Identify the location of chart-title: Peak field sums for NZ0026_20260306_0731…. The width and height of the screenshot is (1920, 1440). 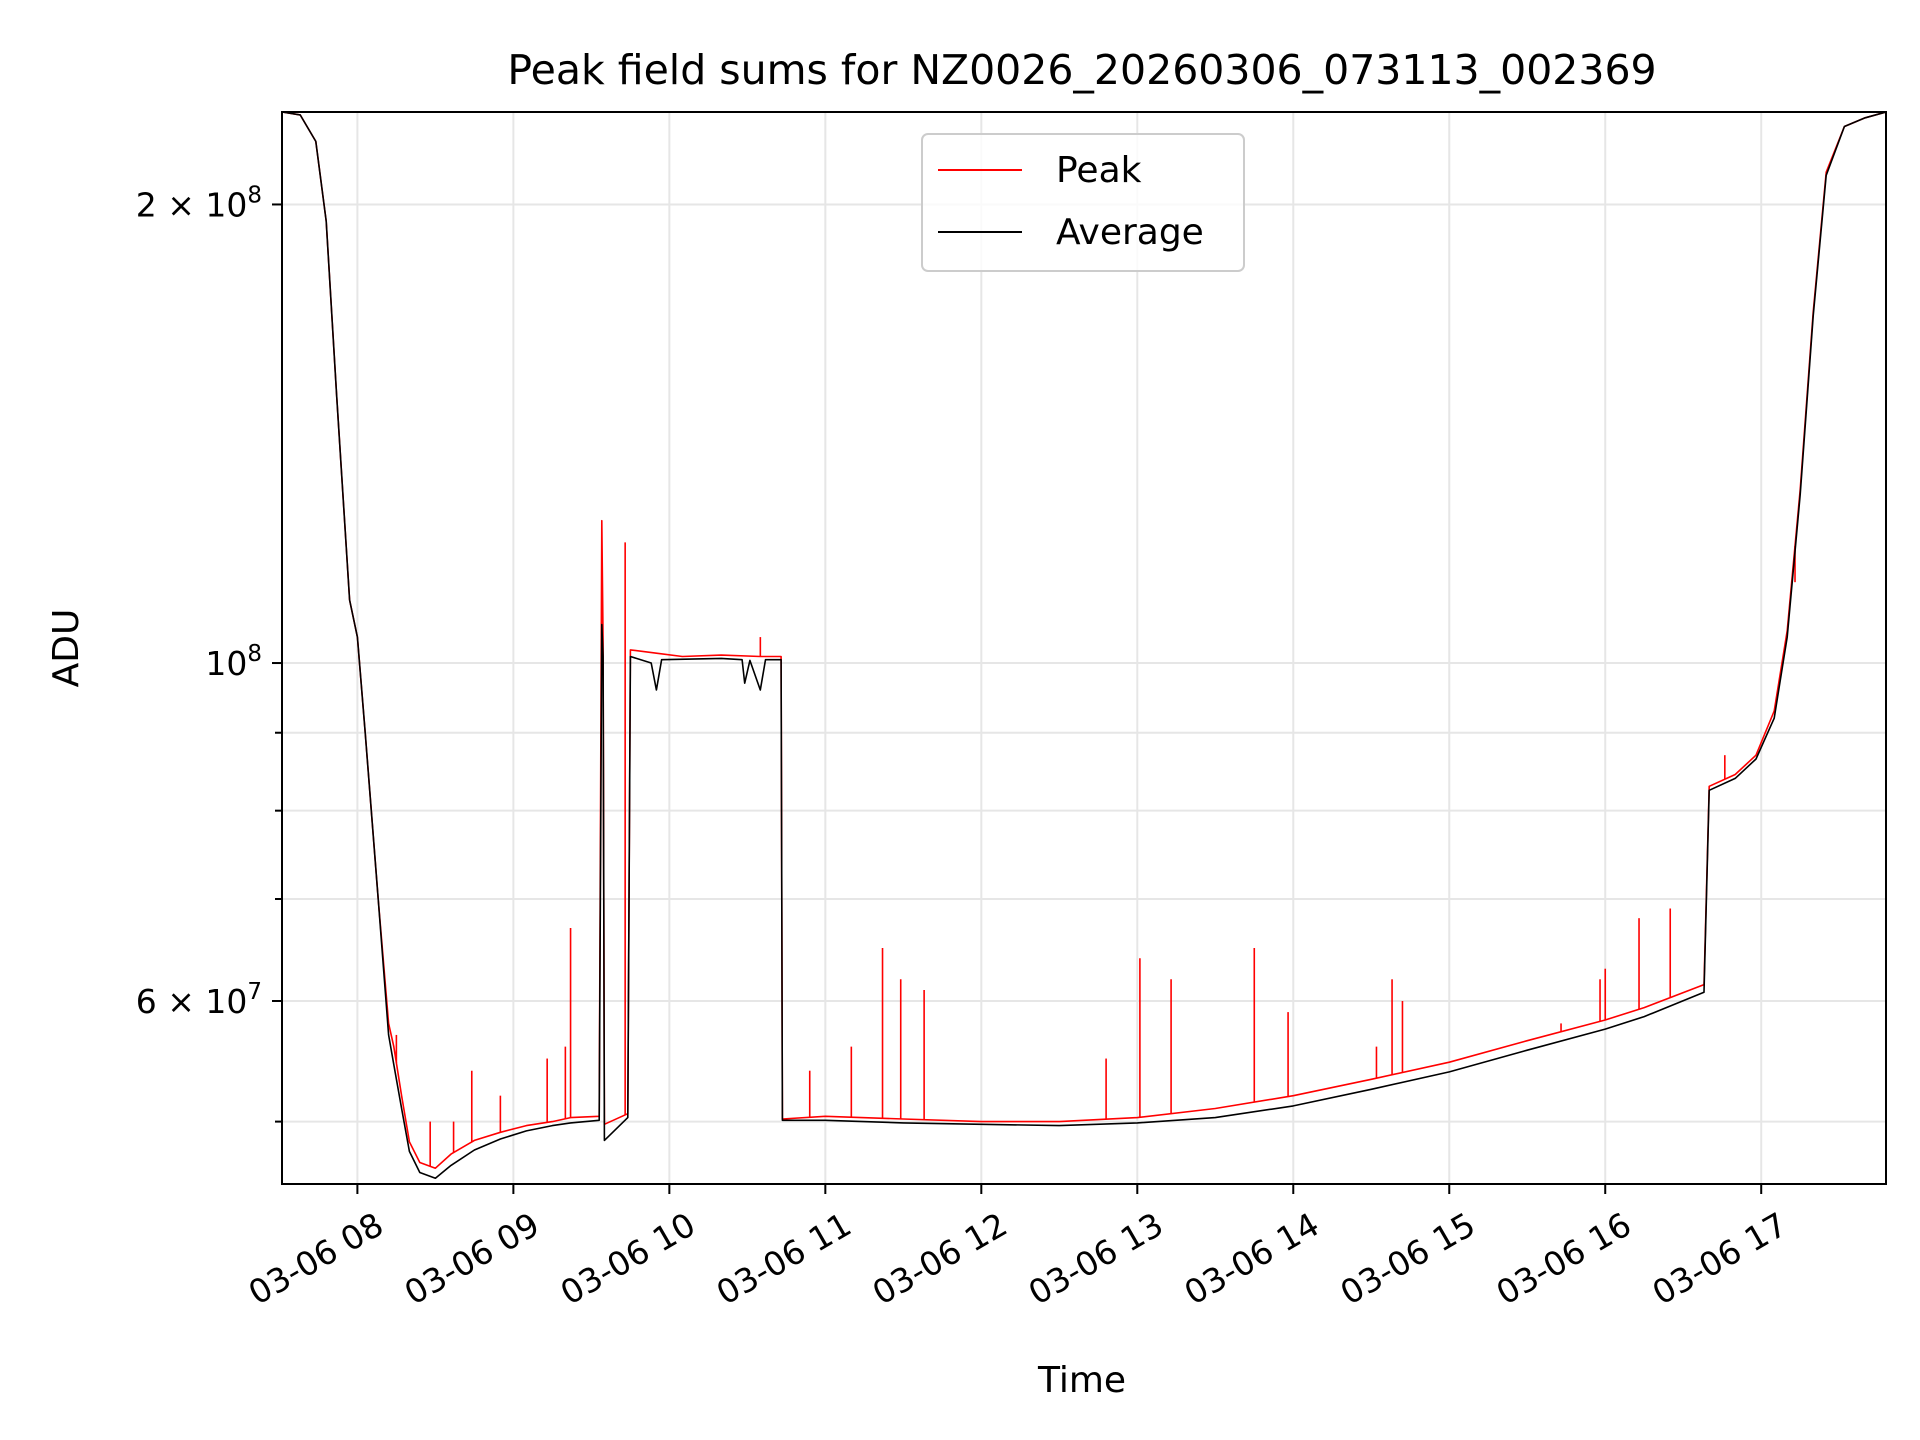
(1081, 70).